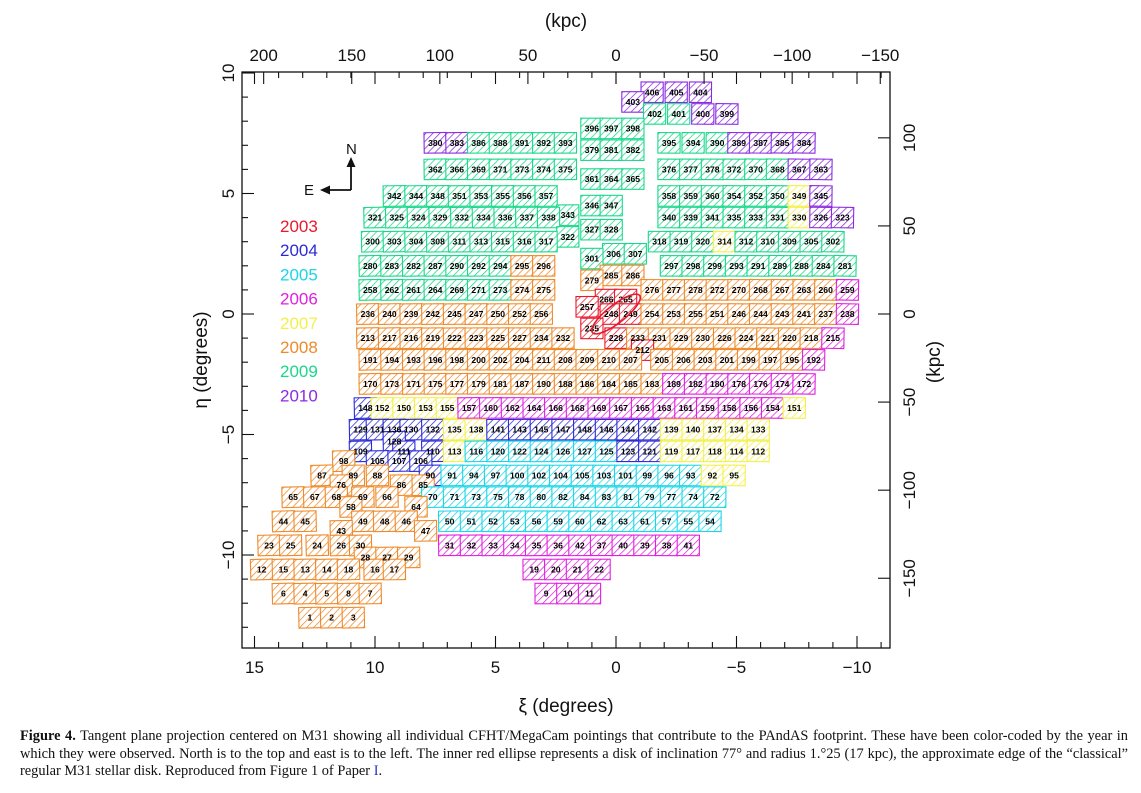 Image resolution: width=1141 pixels, height=793 pixels. Describe the element at coordinates (717, 384) in the screenshot. I see `pointing-label-180: 180` at that location.